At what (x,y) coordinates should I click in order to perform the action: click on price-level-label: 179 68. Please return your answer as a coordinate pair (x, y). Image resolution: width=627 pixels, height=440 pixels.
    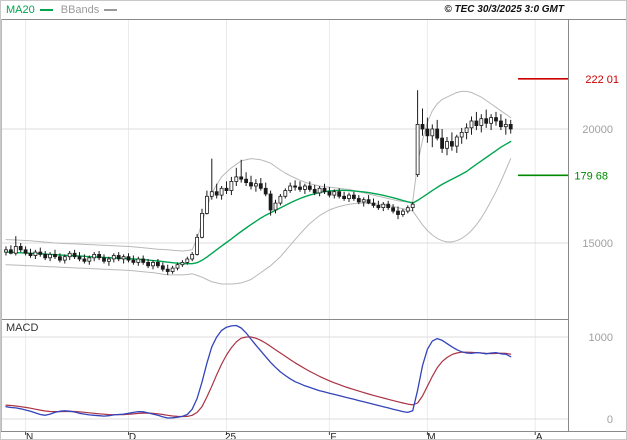
    Looking at the image, I should click on (591, 176).